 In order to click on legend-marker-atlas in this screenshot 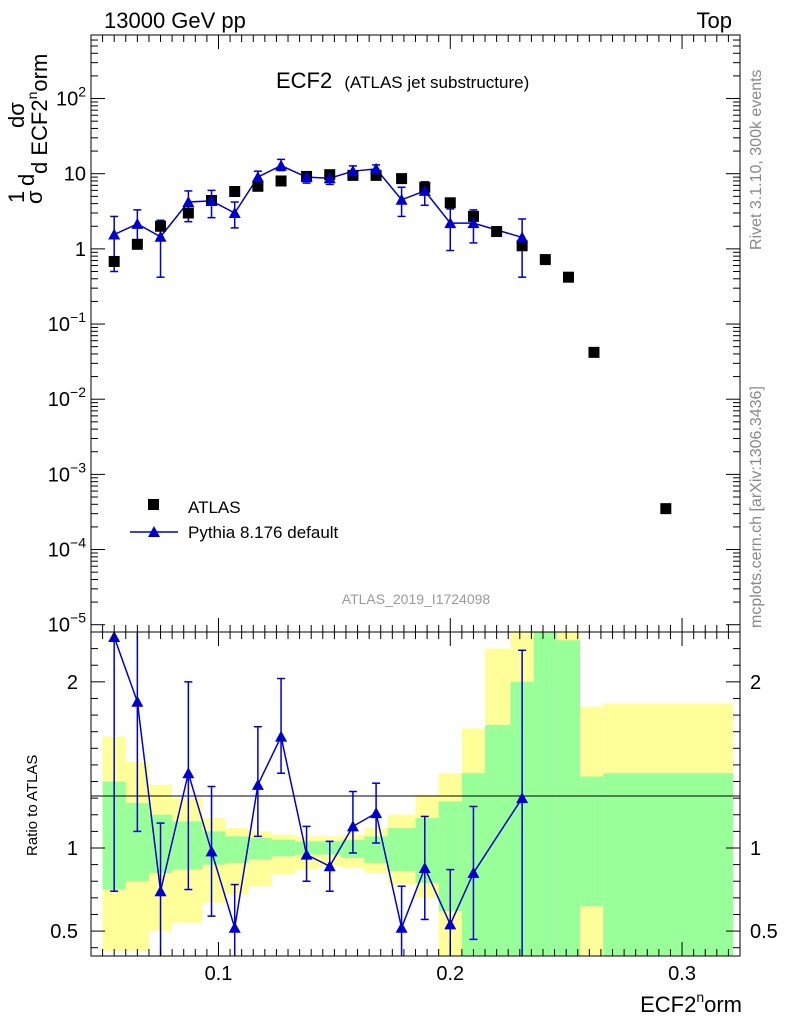, I will do `click(153, 504)`.